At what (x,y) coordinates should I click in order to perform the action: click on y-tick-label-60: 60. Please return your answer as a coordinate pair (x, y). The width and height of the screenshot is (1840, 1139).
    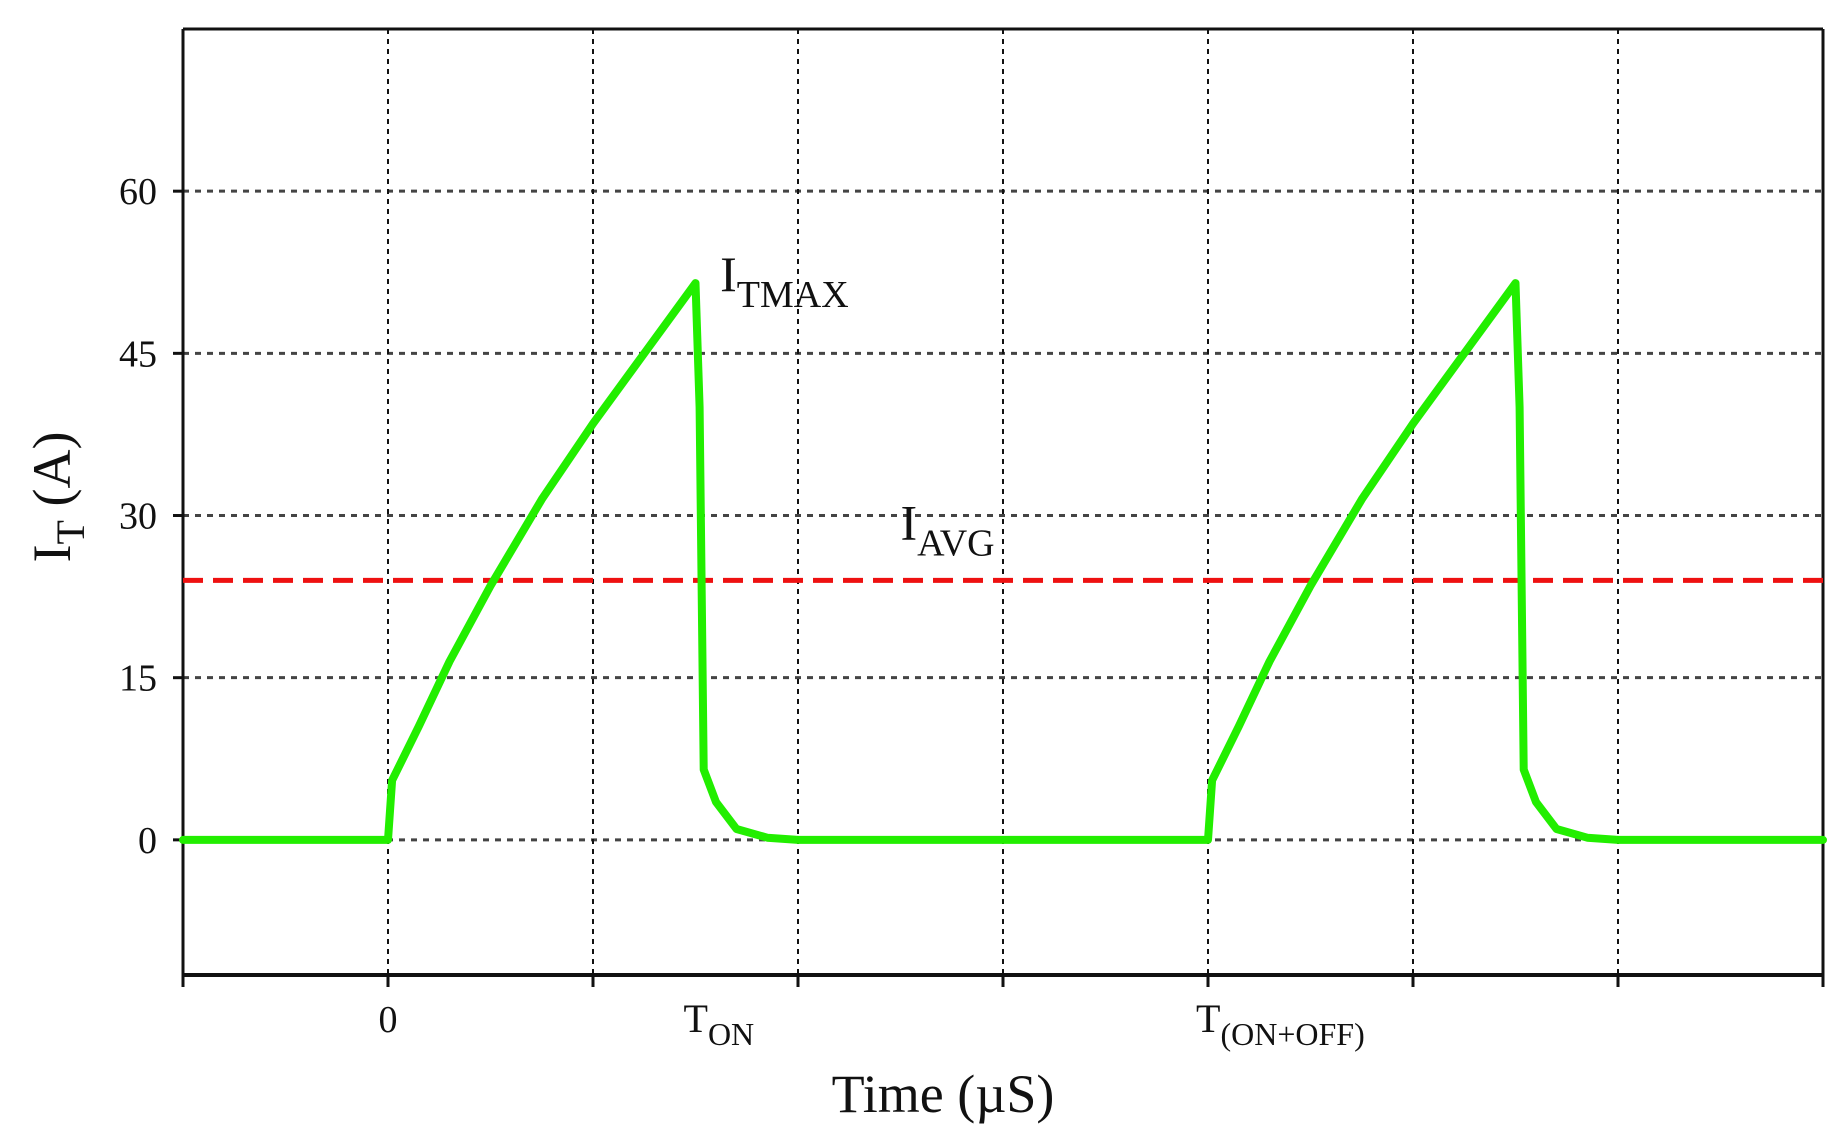
    Looking at the image, I should click on (138, 192).